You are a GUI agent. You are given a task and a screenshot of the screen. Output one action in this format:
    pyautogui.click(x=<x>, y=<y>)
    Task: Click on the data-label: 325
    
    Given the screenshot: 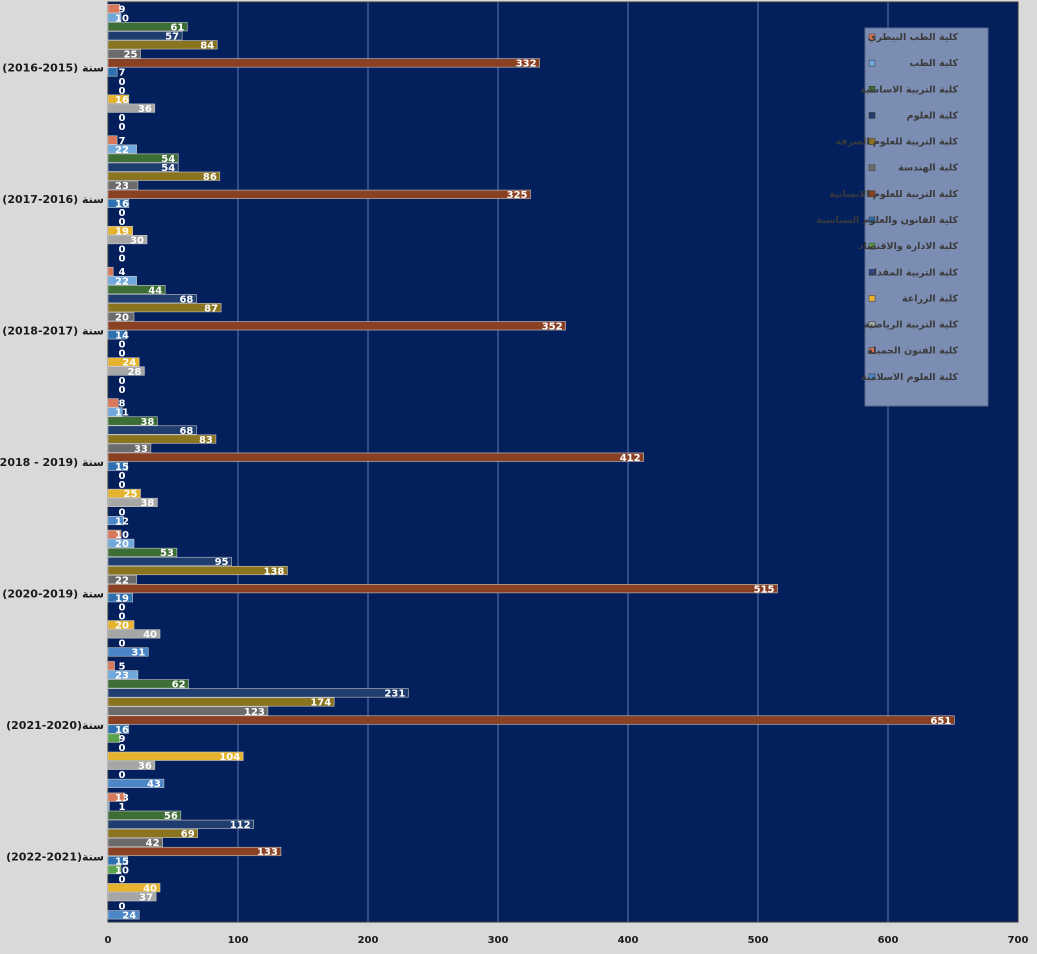 What is the action you would take?
    pyautogui.click(x=517, y=195)
    